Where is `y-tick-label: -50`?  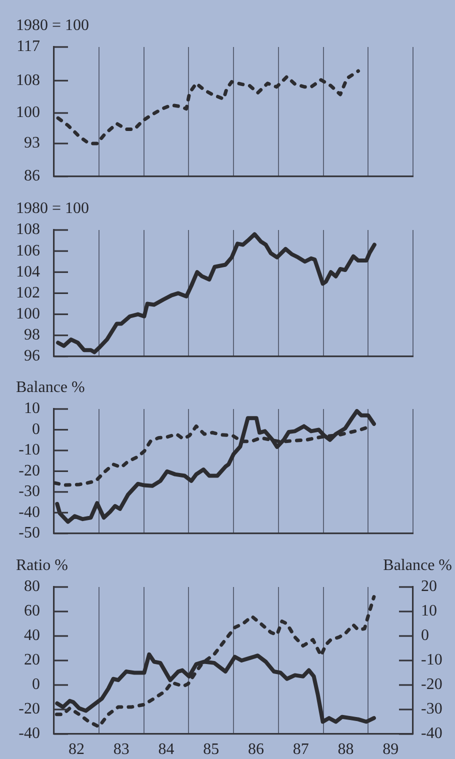 y-tick-label: -50 is located at coordinates (29, 533).